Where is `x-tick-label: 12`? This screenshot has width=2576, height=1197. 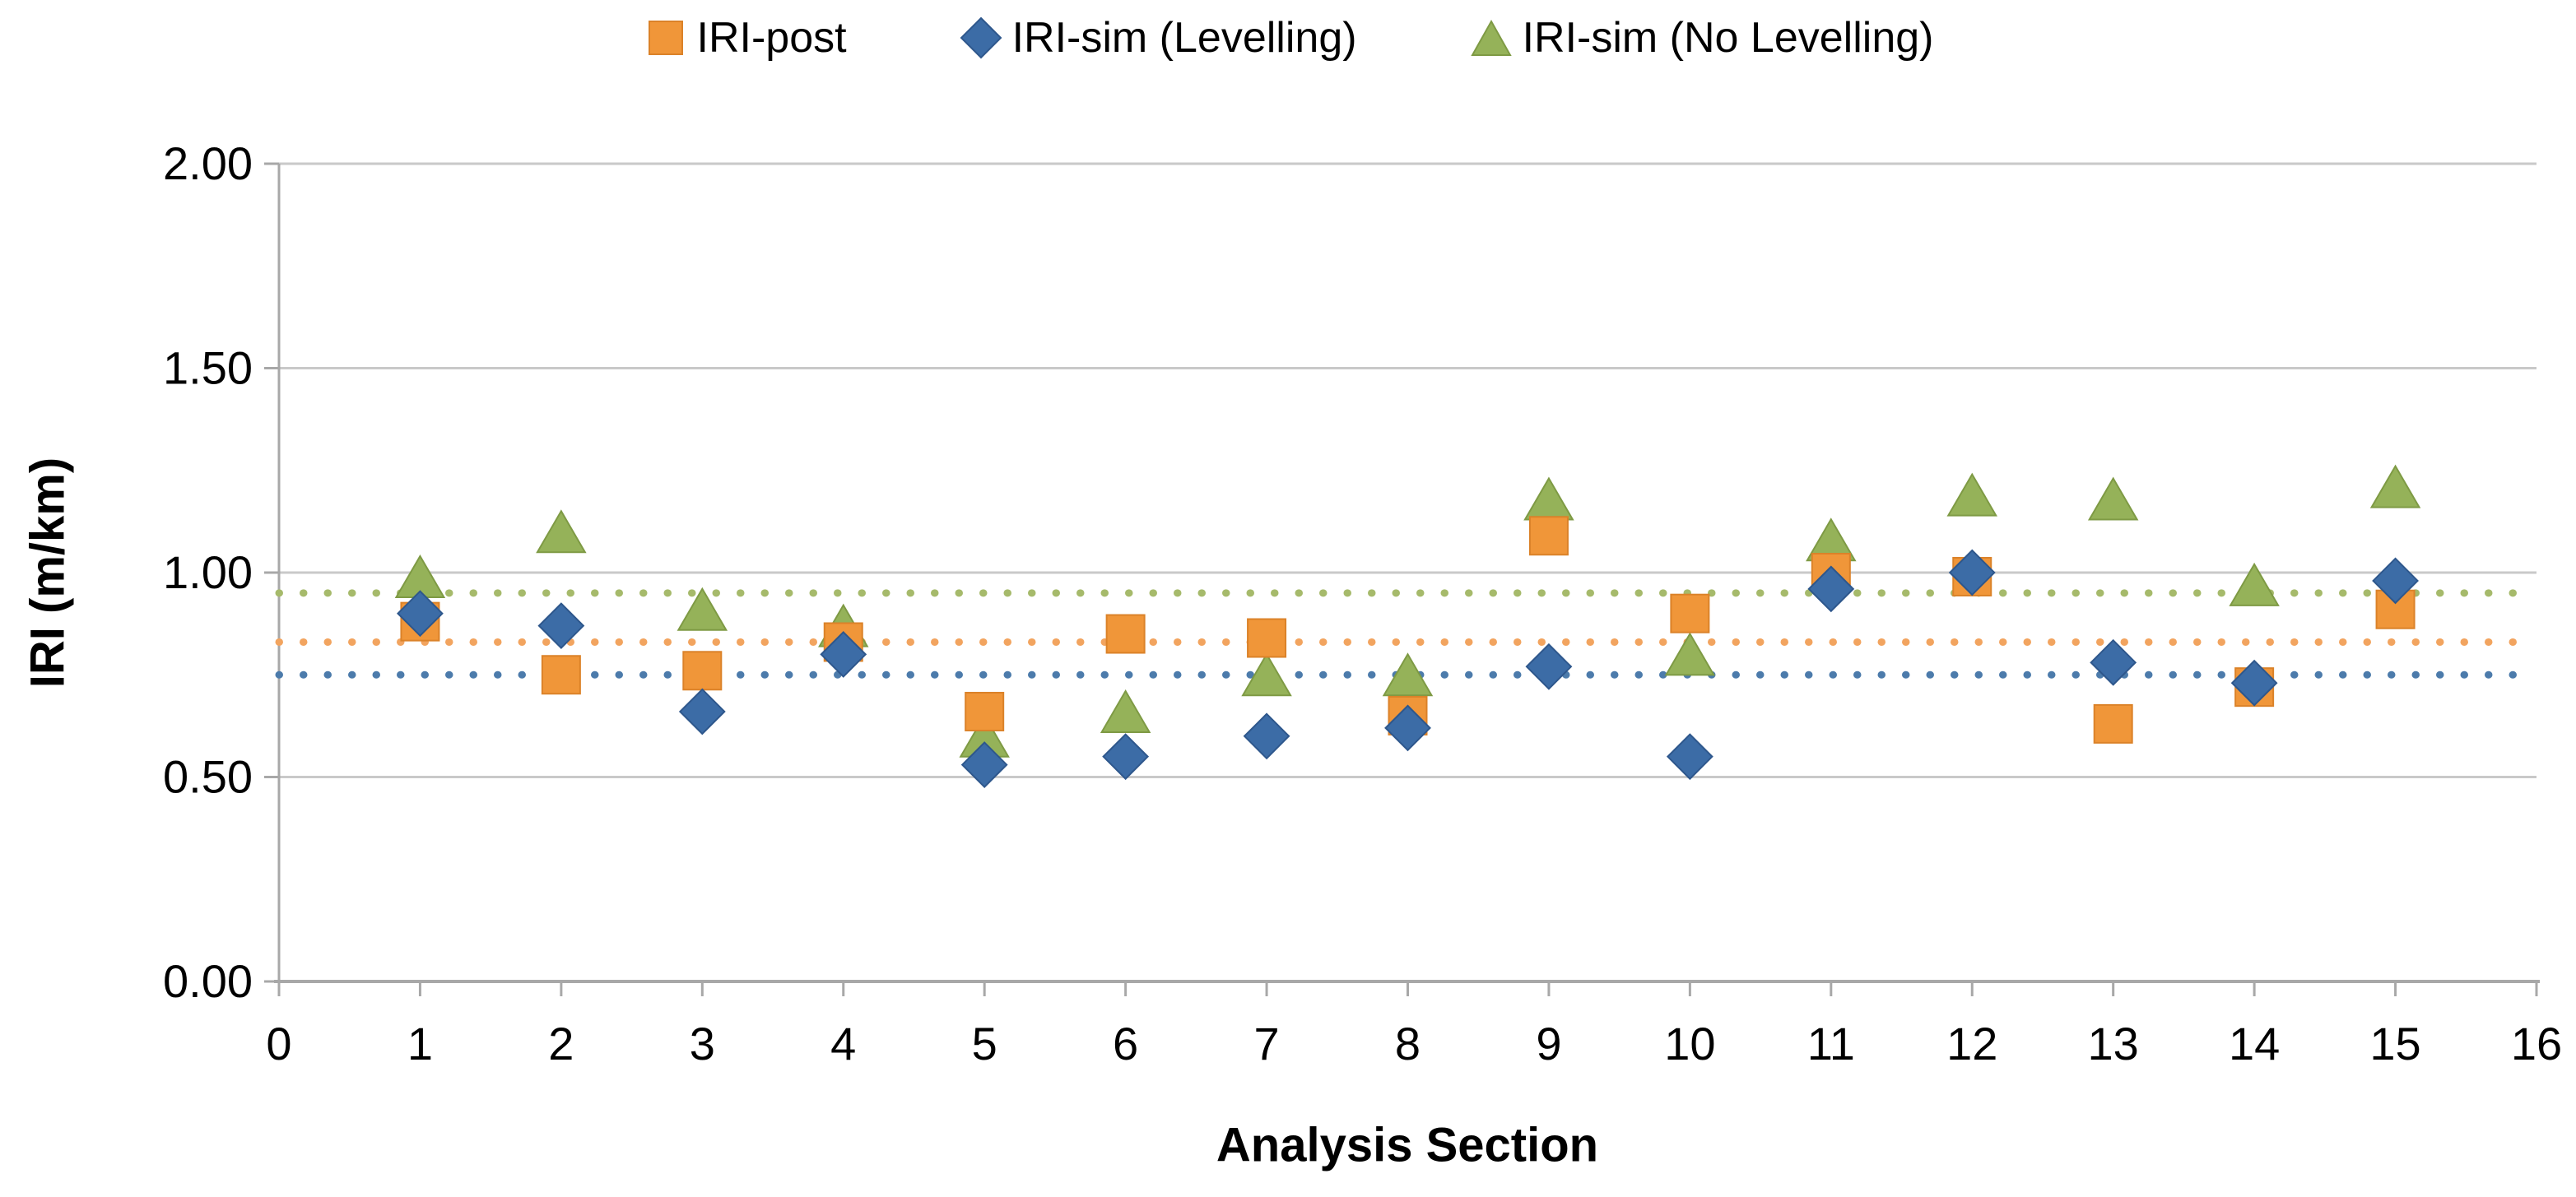 x-tick-label: 12 is located at coordinates (1971, 1043).